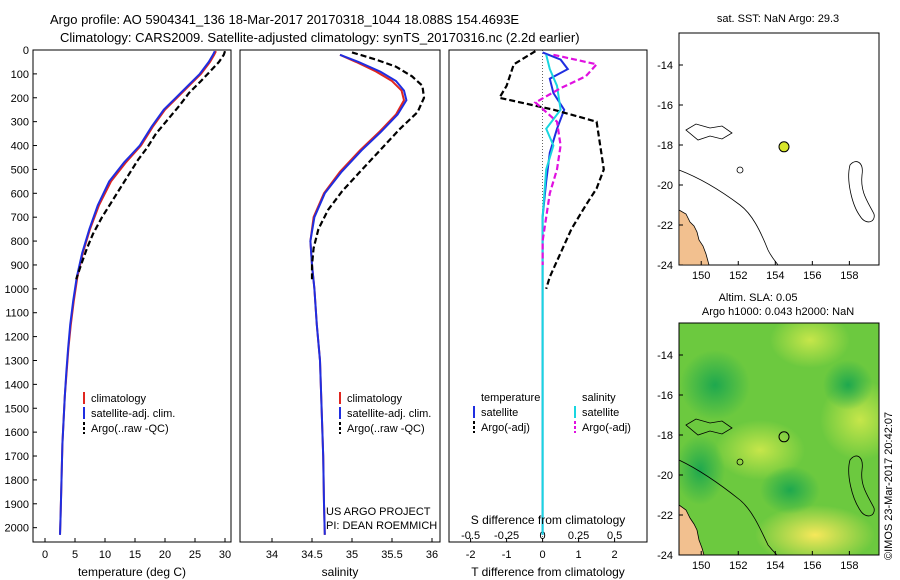 The width and height of the screenshot is (900, 580). Describe the element at coordinates (728, 217) in the screenshot. I see `sst-isobath` at that location.